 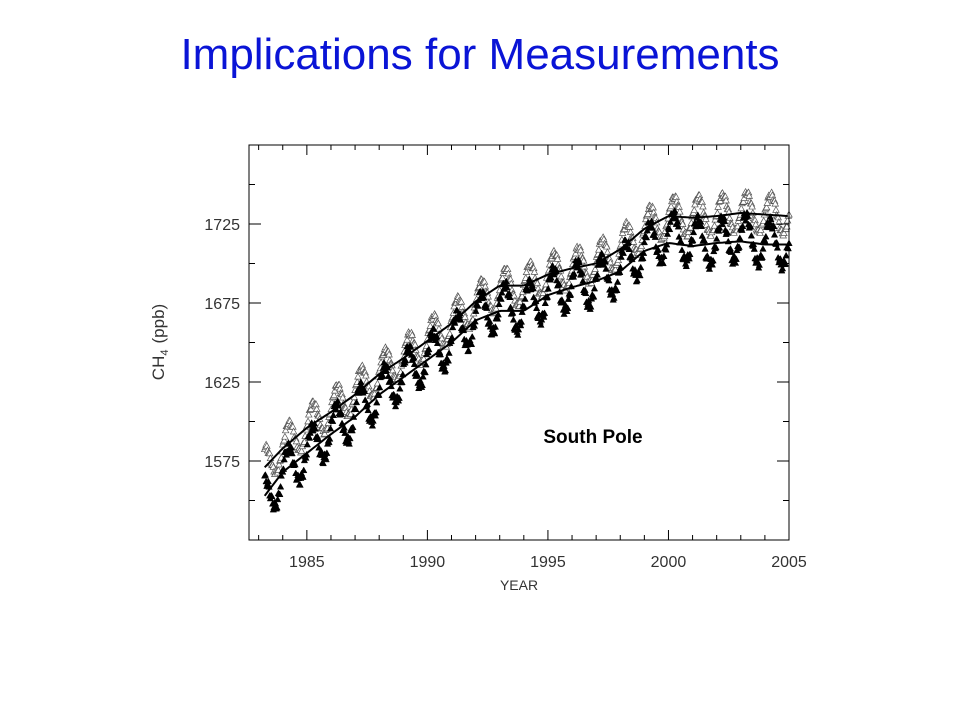 I want to click on y-tick-label: 1675, so click(x=222, y=304).